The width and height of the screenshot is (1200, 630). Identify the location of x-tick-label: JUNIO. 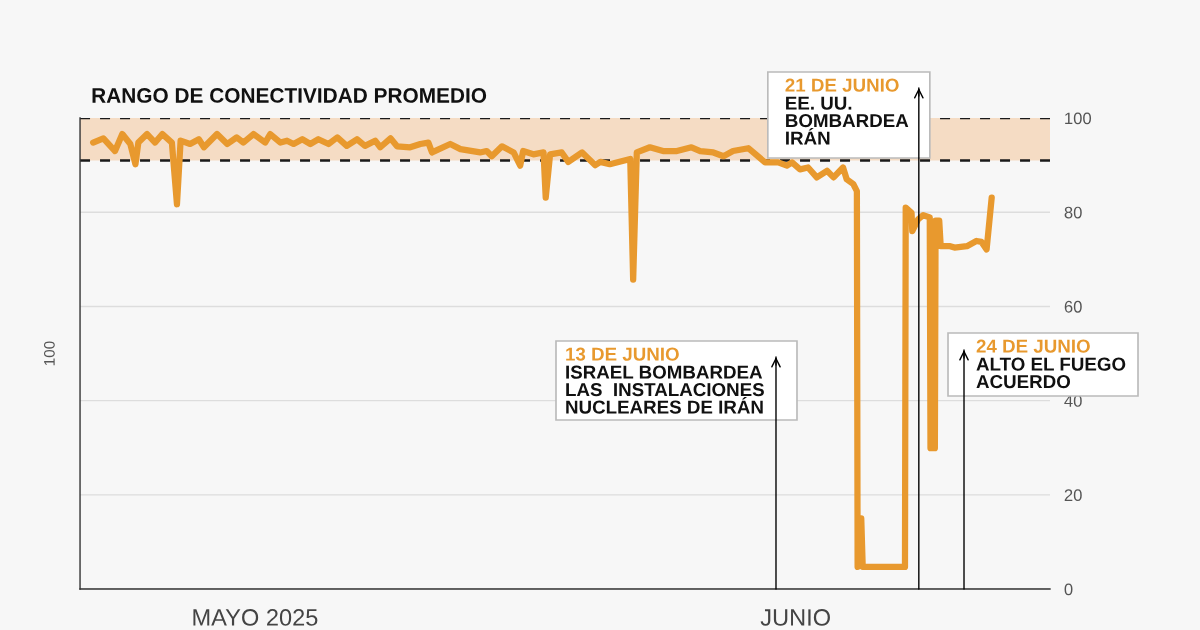
(795, 617).